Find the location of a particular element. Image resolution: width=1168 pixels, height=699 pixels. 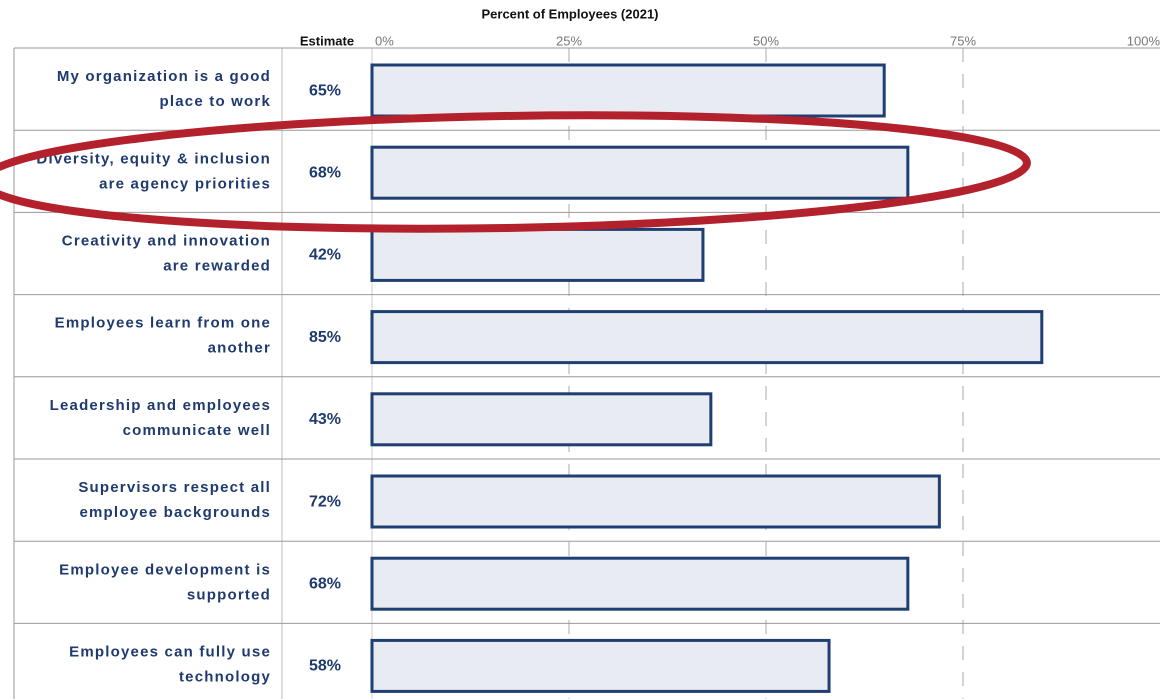

category-label: another is located at coordinates (239, 348).